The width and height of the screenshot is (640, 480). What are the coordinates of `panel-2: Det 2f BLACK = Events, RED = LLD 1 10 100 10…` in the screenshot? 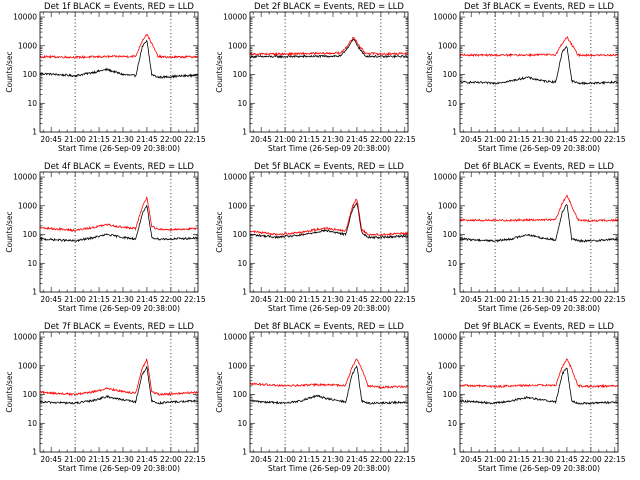 It's located at (315, 77).